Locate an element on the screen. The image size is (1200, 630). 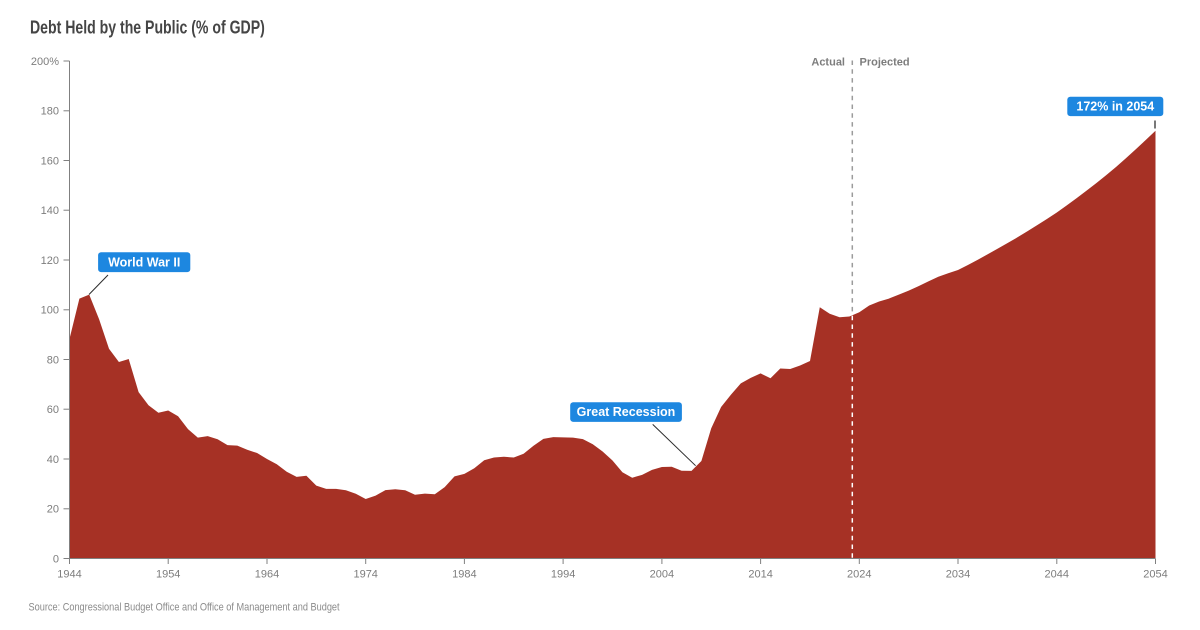
svg-text: 2004 is located at coordinates (662, 575).